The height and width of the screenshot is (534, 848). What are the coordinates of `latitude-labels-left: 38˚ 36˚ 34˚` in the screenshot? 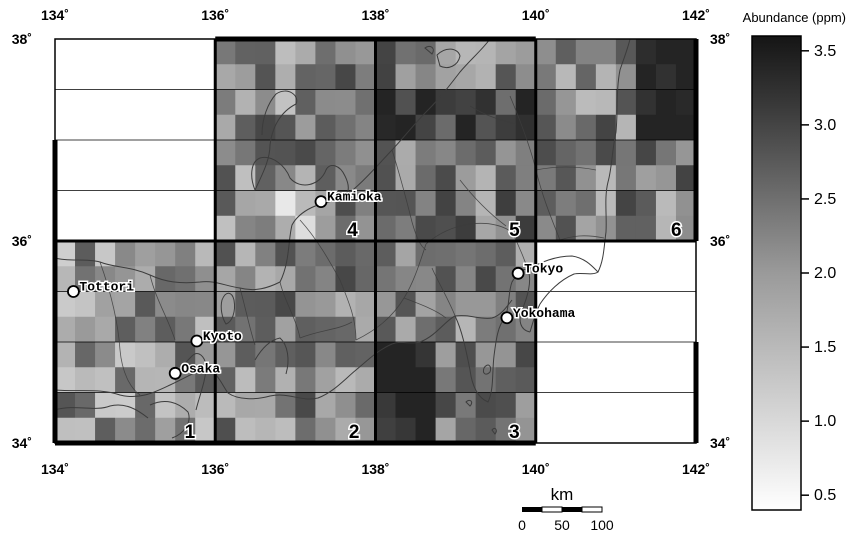 It's located at (22, 241).